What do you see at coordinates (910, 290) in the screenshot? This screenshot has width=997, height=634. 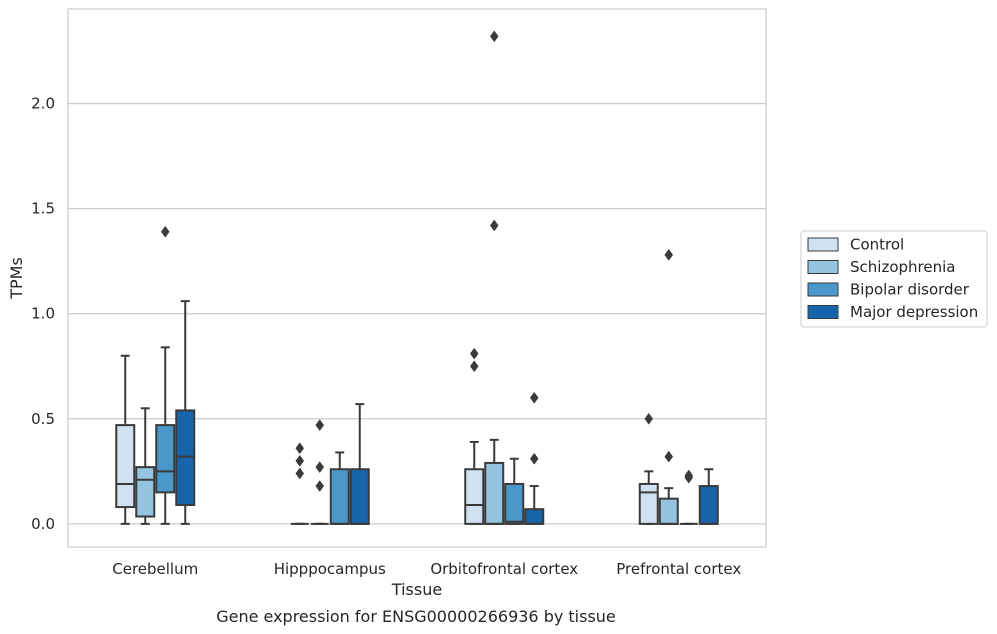 I see `legend-label: Bipolar disorder` at bounding box center [910, 290].